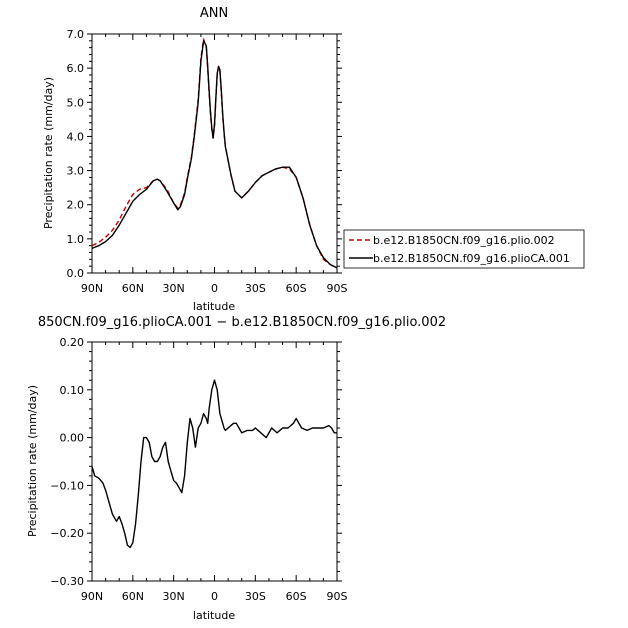 The image size is (628, 628). Describe the element at coordinates (76, 239) in the screenshot. I see `y-tick-label: 1.0` at that location.